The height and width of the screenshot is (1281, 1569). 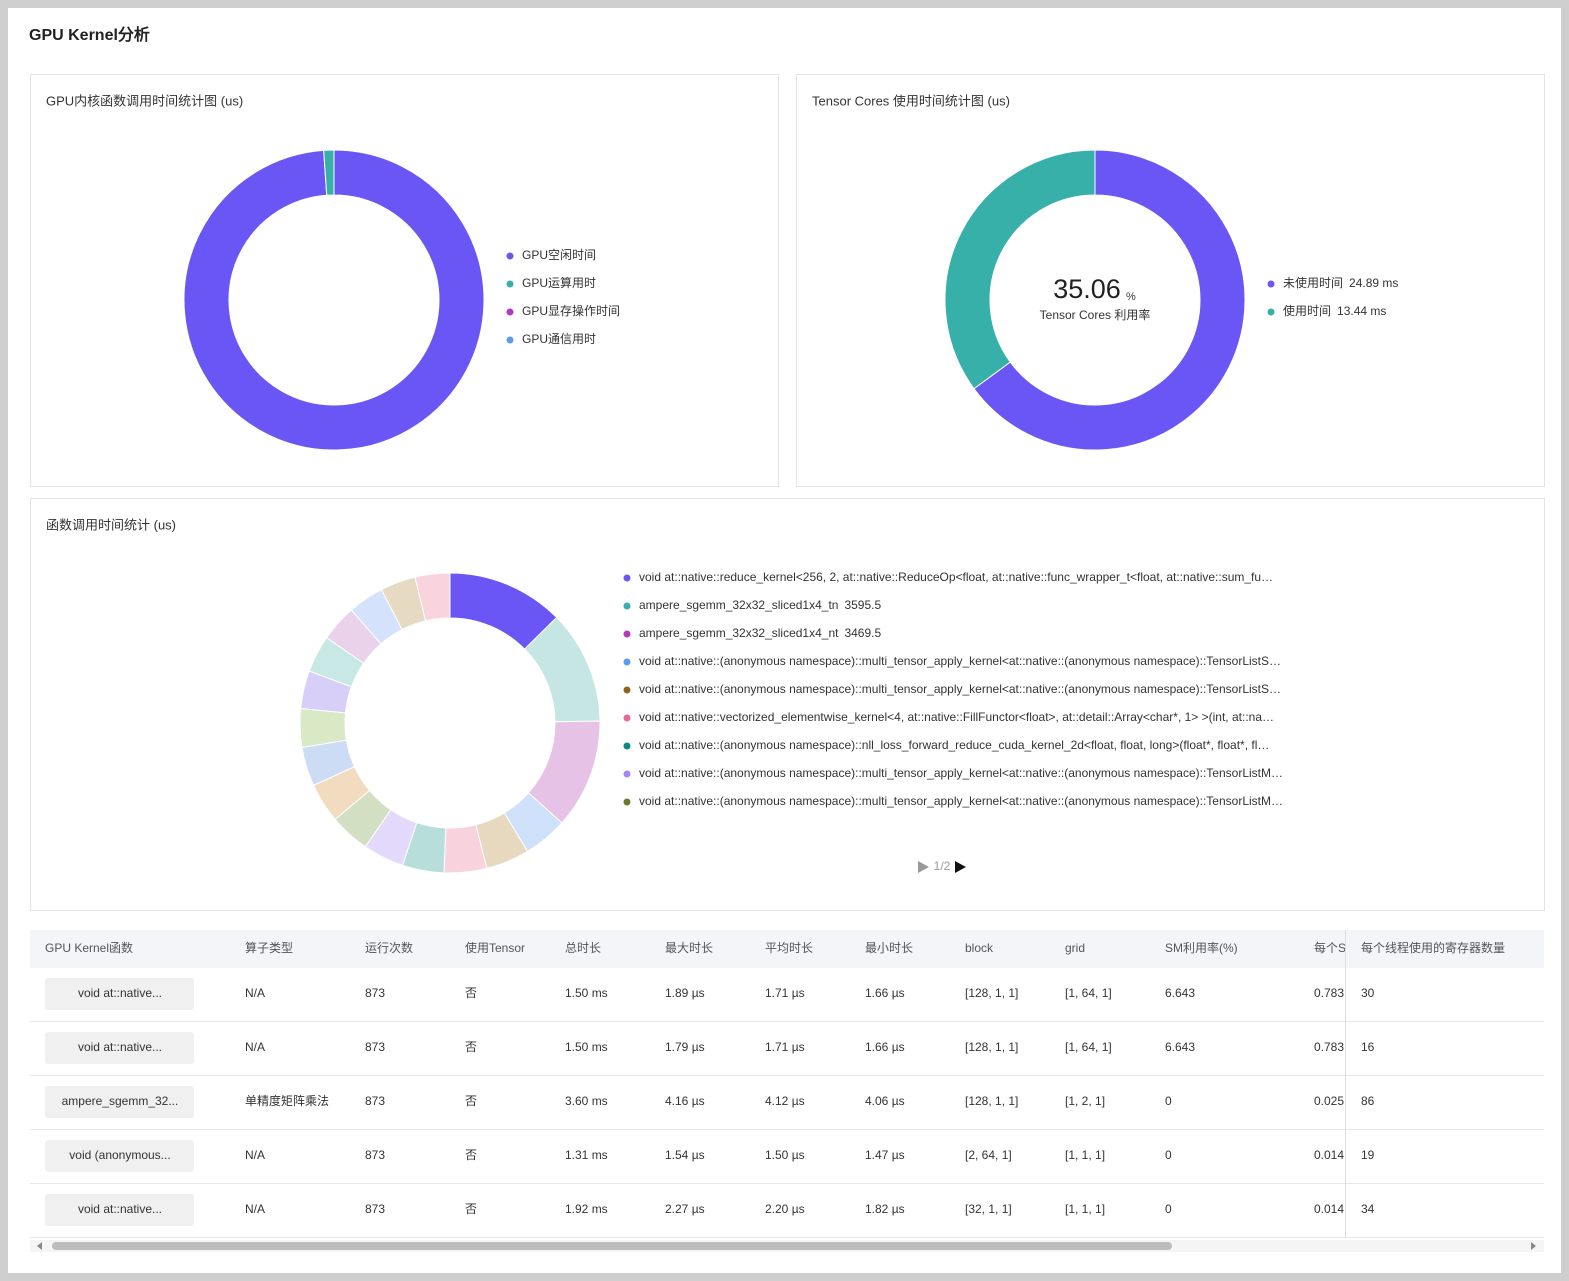 What do you see at coordinates (559, 282) in the screenshot?
I see `legend-label: GPU运算用时` at bounding box center [559, 282].